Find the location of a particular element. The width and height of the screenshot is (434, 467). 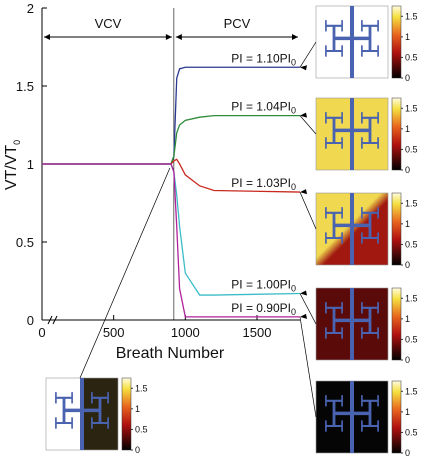

y-tick-label: 2 is located at coordinates (30, 8).